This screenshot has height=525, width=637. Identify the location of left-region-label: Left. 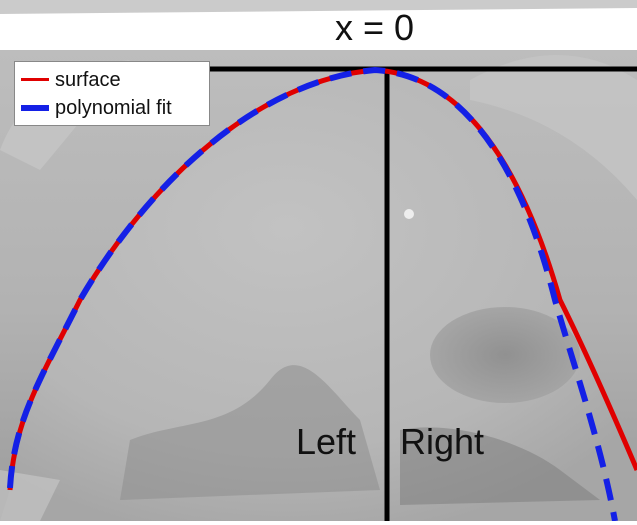
(326, 442).